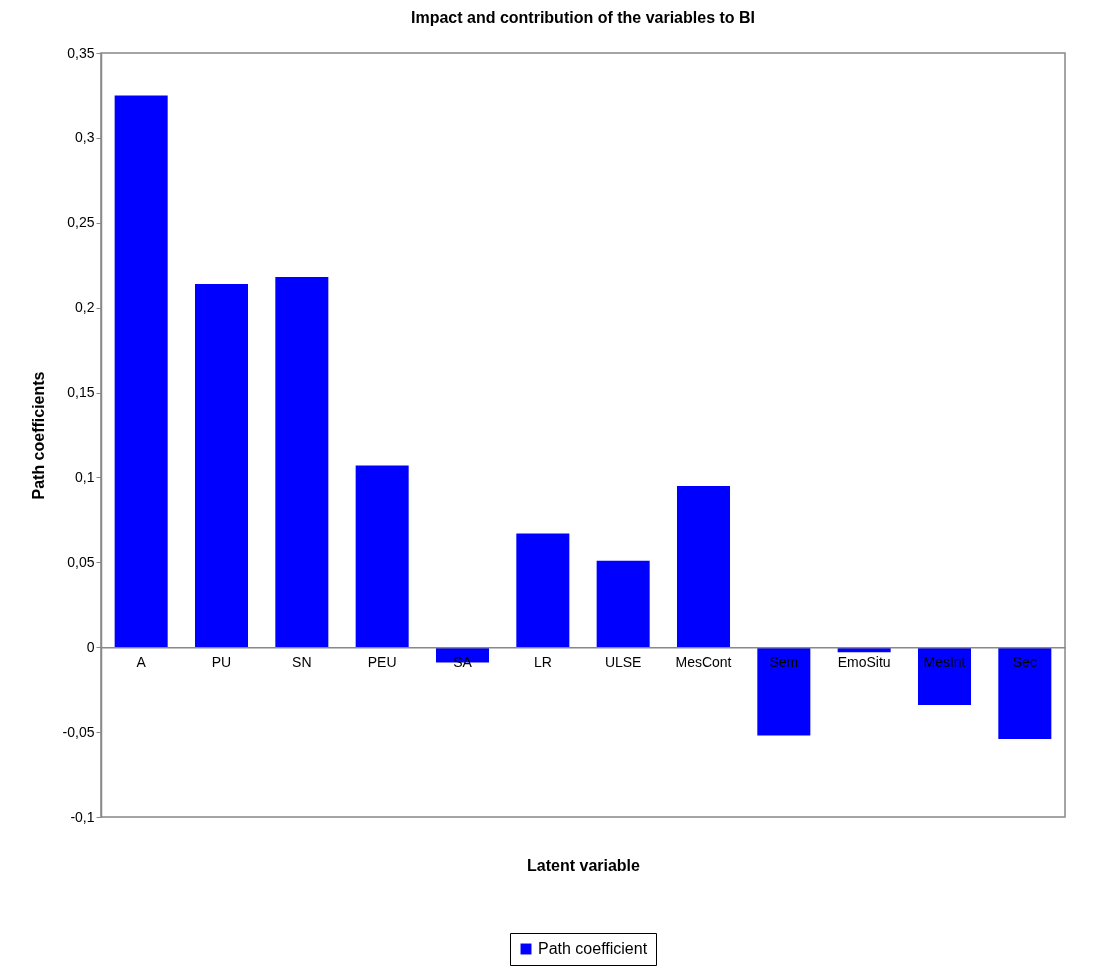 The height and width of the screenshot is (974, 1113). Describe the element at coordinates (584, 865) in the screenshot. I see `x-axis-title: Latent variable` at that location.